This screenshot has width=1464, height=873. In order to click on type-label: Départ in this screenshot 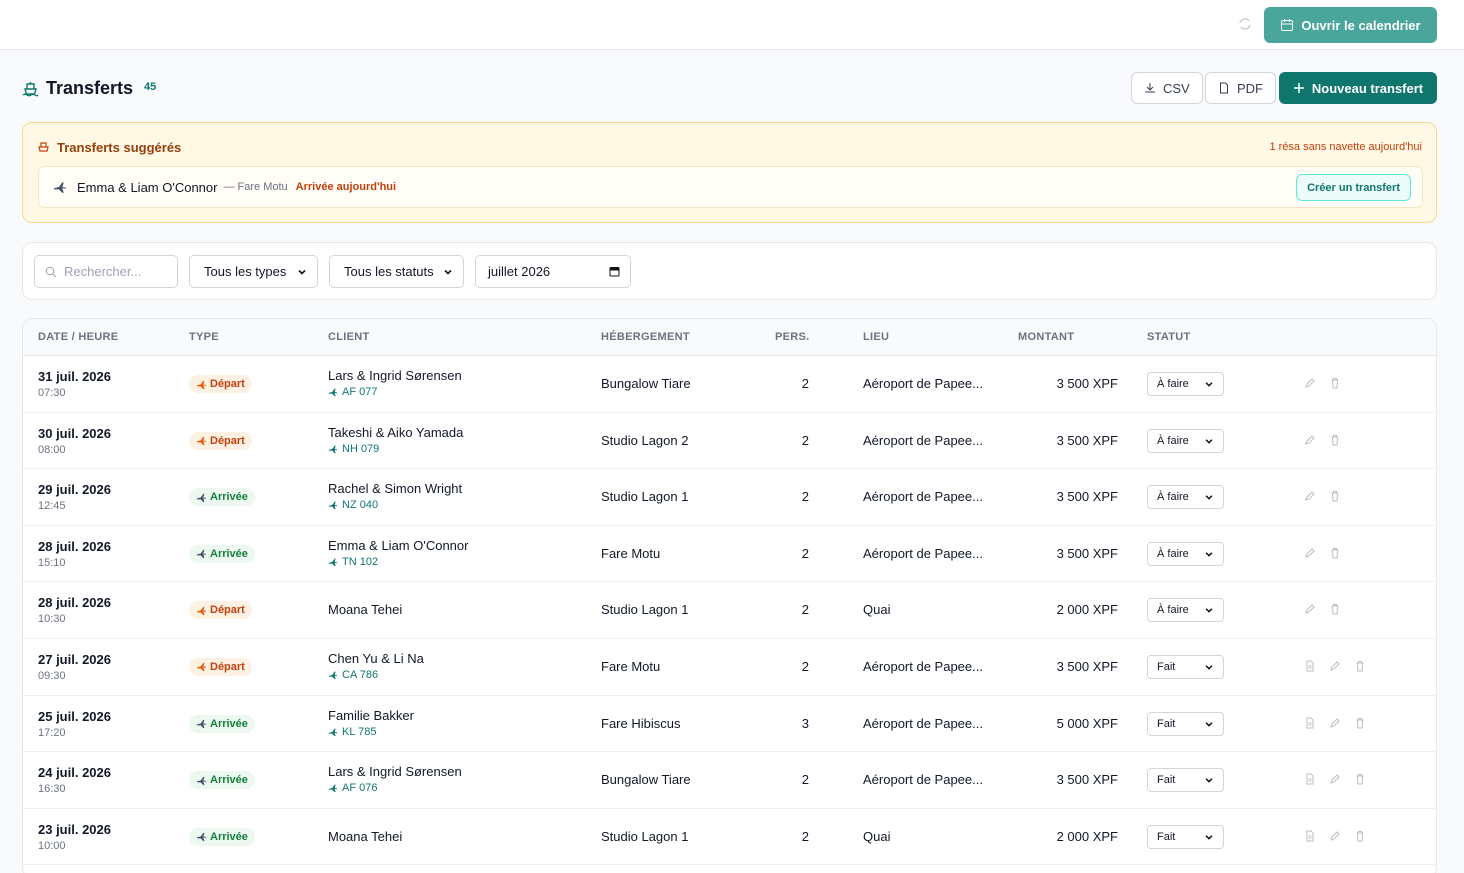, I will do `click(227, 384)`.